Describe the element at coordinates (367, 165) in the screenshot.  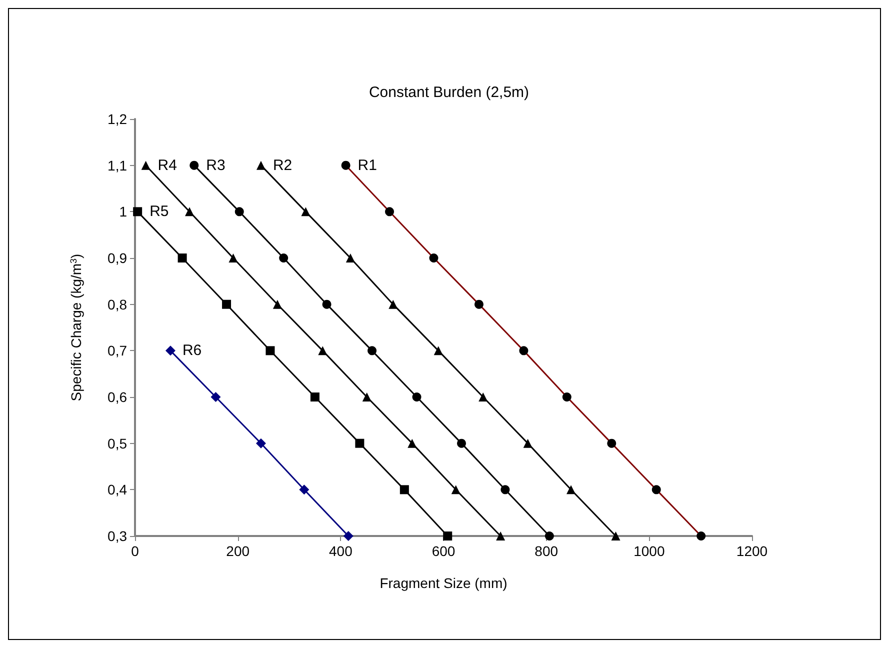
I see `series-label: R1` at that location.